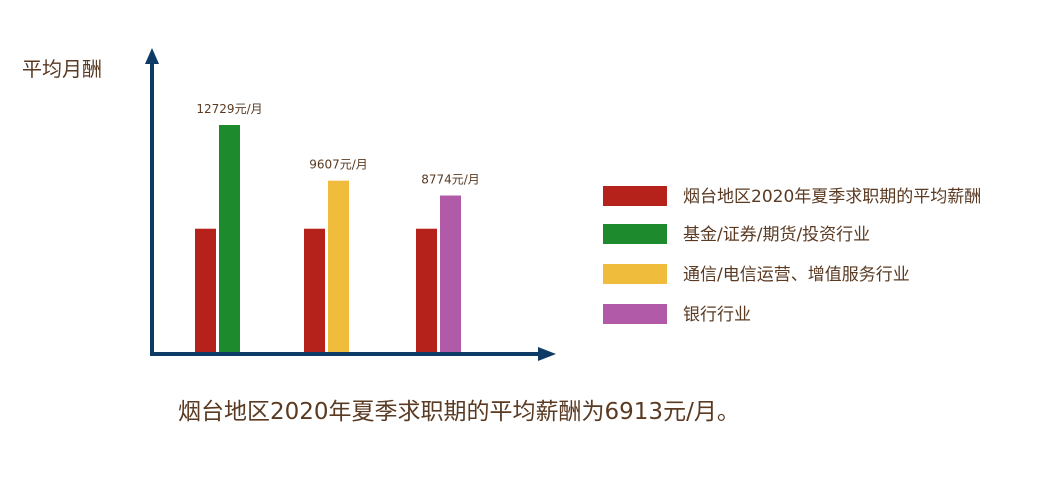  I want to click on legend-label-2: 基金/证券/期货/投资行业, so click(776, 235).